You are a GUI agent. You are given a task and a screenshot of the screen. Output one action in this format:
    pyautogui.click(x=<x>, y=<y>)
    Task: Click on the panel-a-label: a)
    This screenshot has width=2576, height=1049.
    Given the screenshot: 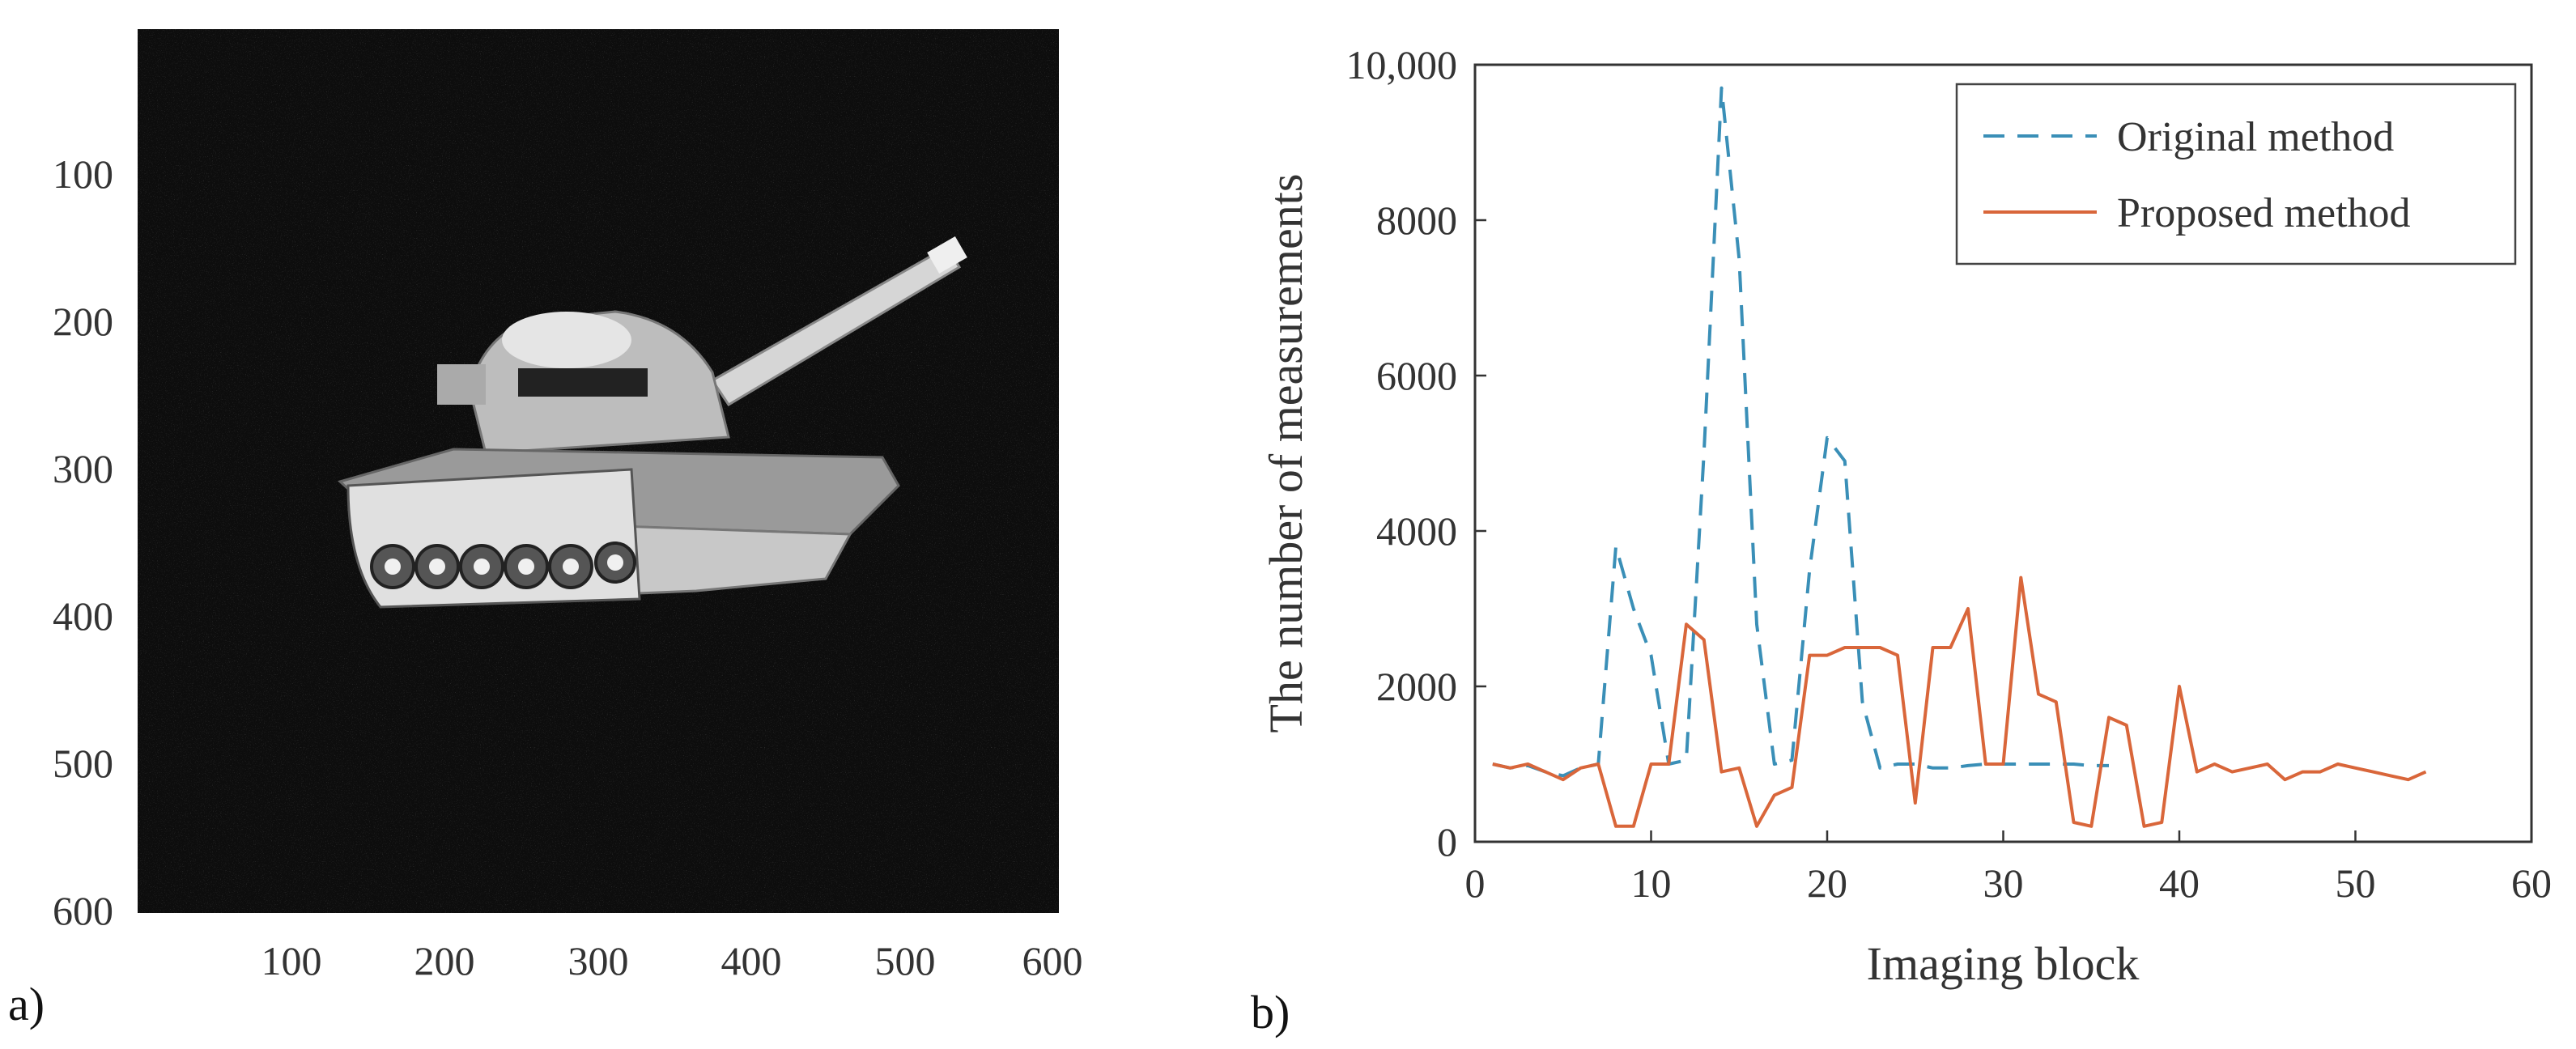 What is the action you would take?
    pyautogui.click(x=26, y=1004)
    